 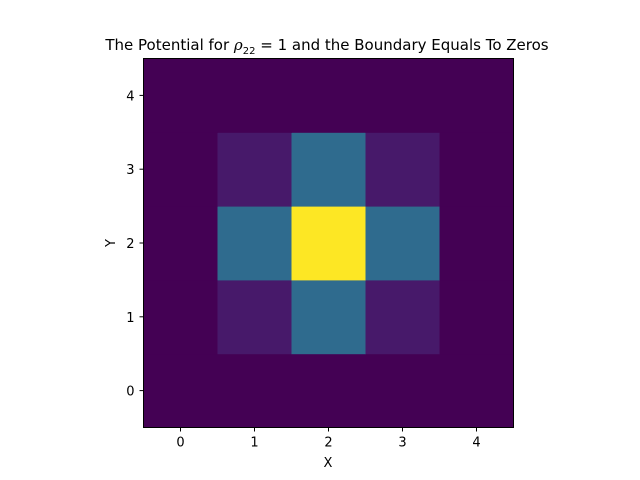 What do you see at coordinates (130, 170) in the screenshot?
I see `y-tick-label: 3` at bounding box center [130, 170].